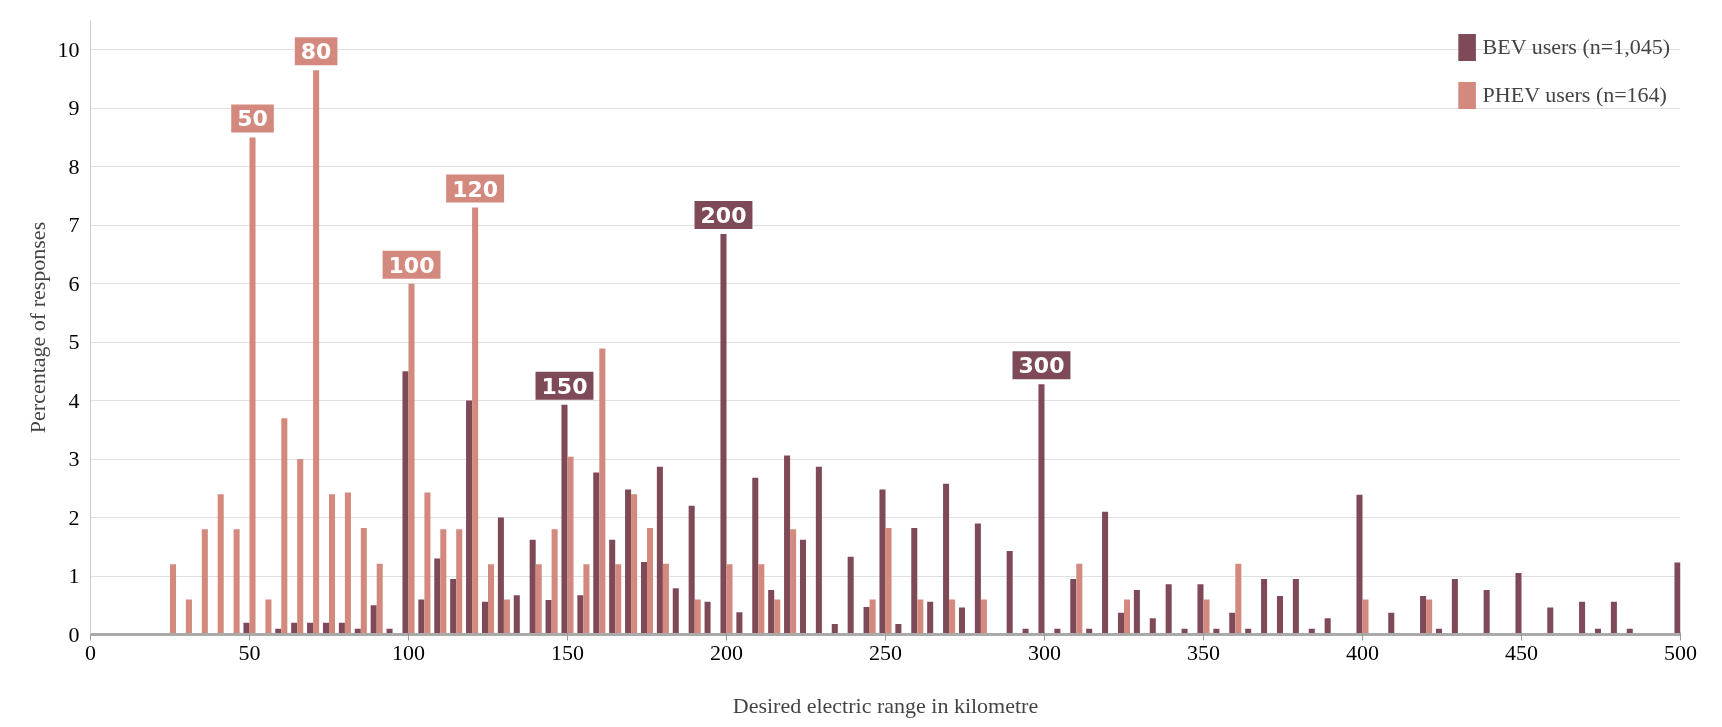  What do you see at coordinates (74, 225) in the screenshot?
I see `y-tick-label: 7` at bounding box center [74, 225].